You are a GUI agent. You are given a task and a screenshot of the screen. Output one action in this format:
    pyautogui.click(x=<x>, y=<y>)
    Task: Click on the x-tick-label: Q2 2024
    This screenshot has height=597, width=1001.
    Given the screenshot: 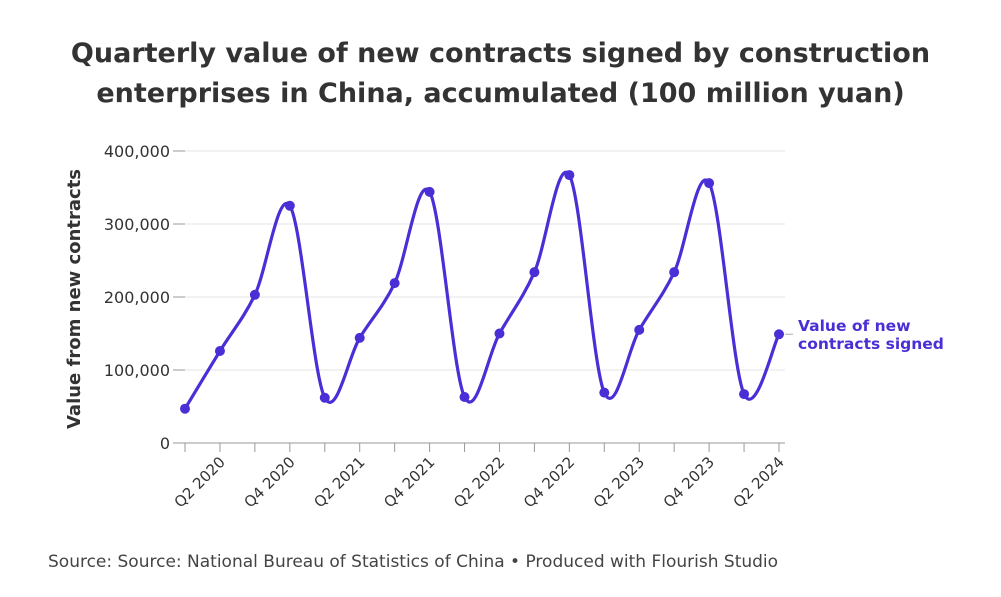 What is the action you would take?
    pyautogui.click(x=759, y=482)
    